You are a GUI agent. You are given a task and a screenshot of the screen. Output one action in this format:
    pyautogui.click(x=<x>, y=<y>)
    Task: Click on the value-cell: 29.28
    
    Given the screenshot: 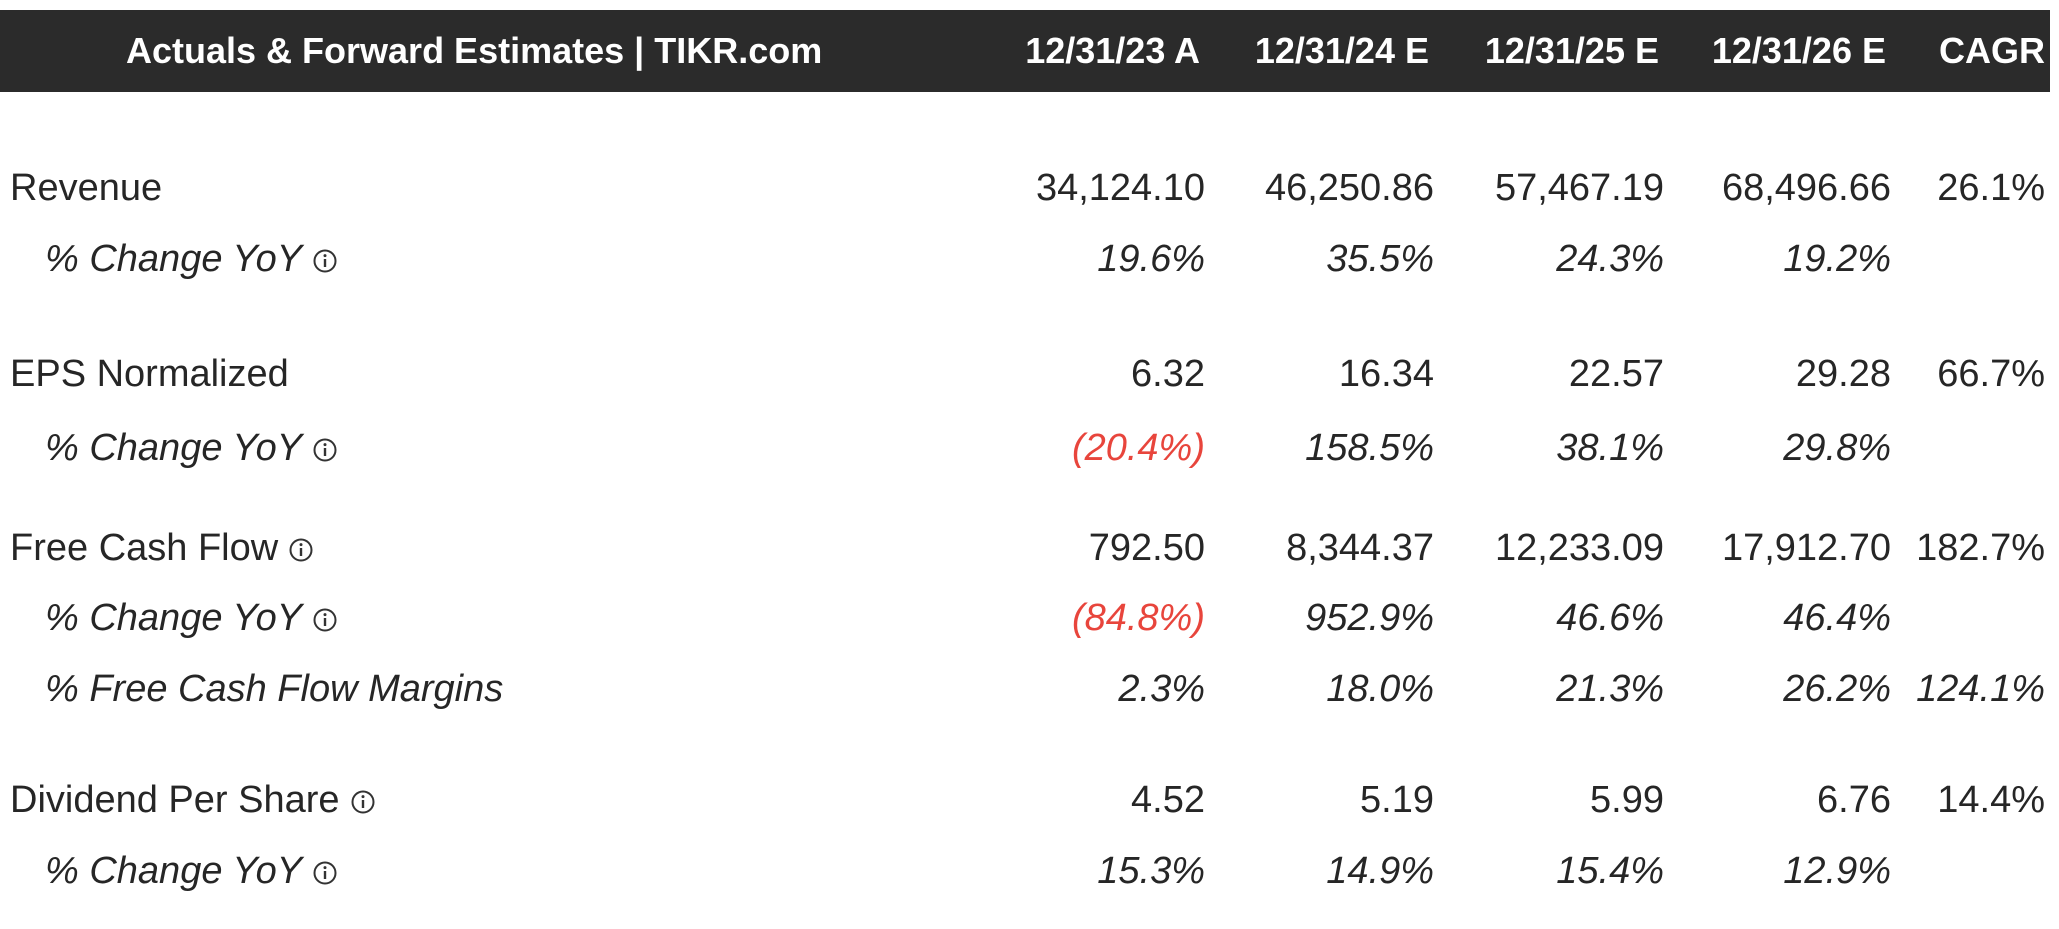 What is the action you would take?
    pyautogui.click(x=1843, y=374)
    